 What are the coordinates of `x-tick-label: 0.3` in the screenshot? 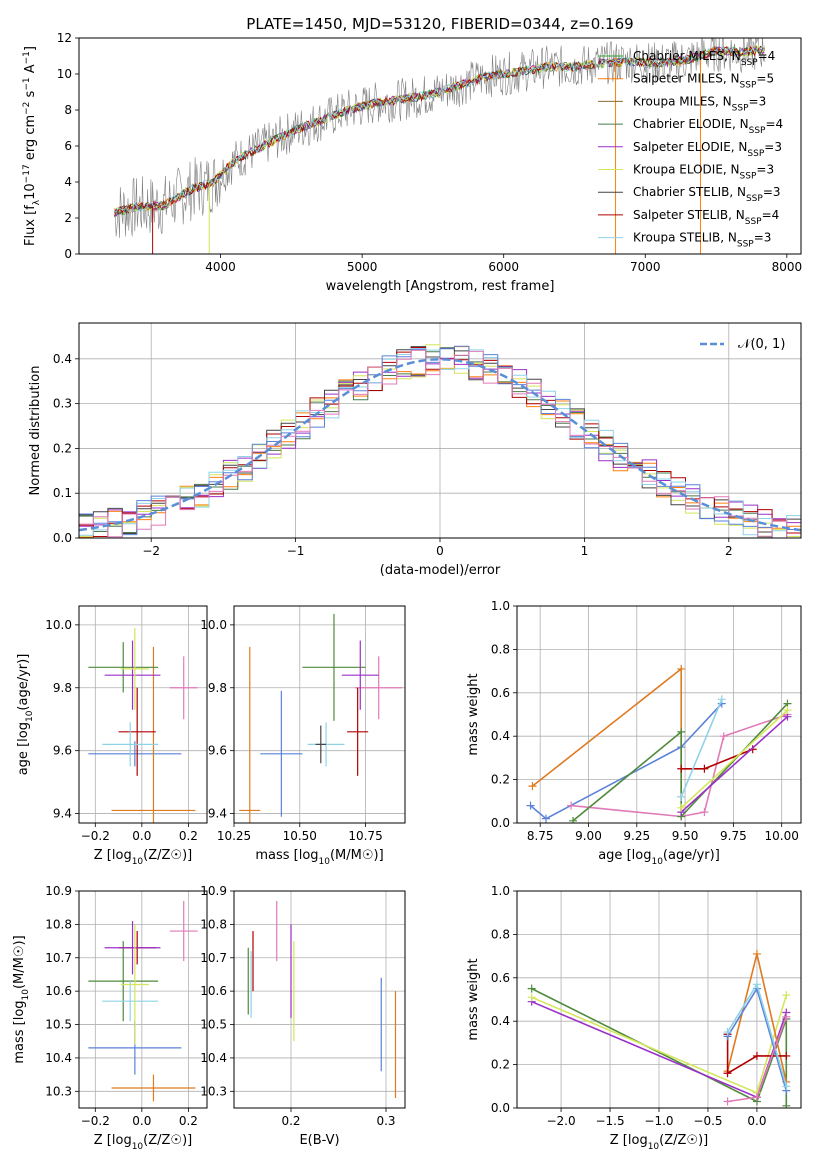 It's located at (385, 1121).